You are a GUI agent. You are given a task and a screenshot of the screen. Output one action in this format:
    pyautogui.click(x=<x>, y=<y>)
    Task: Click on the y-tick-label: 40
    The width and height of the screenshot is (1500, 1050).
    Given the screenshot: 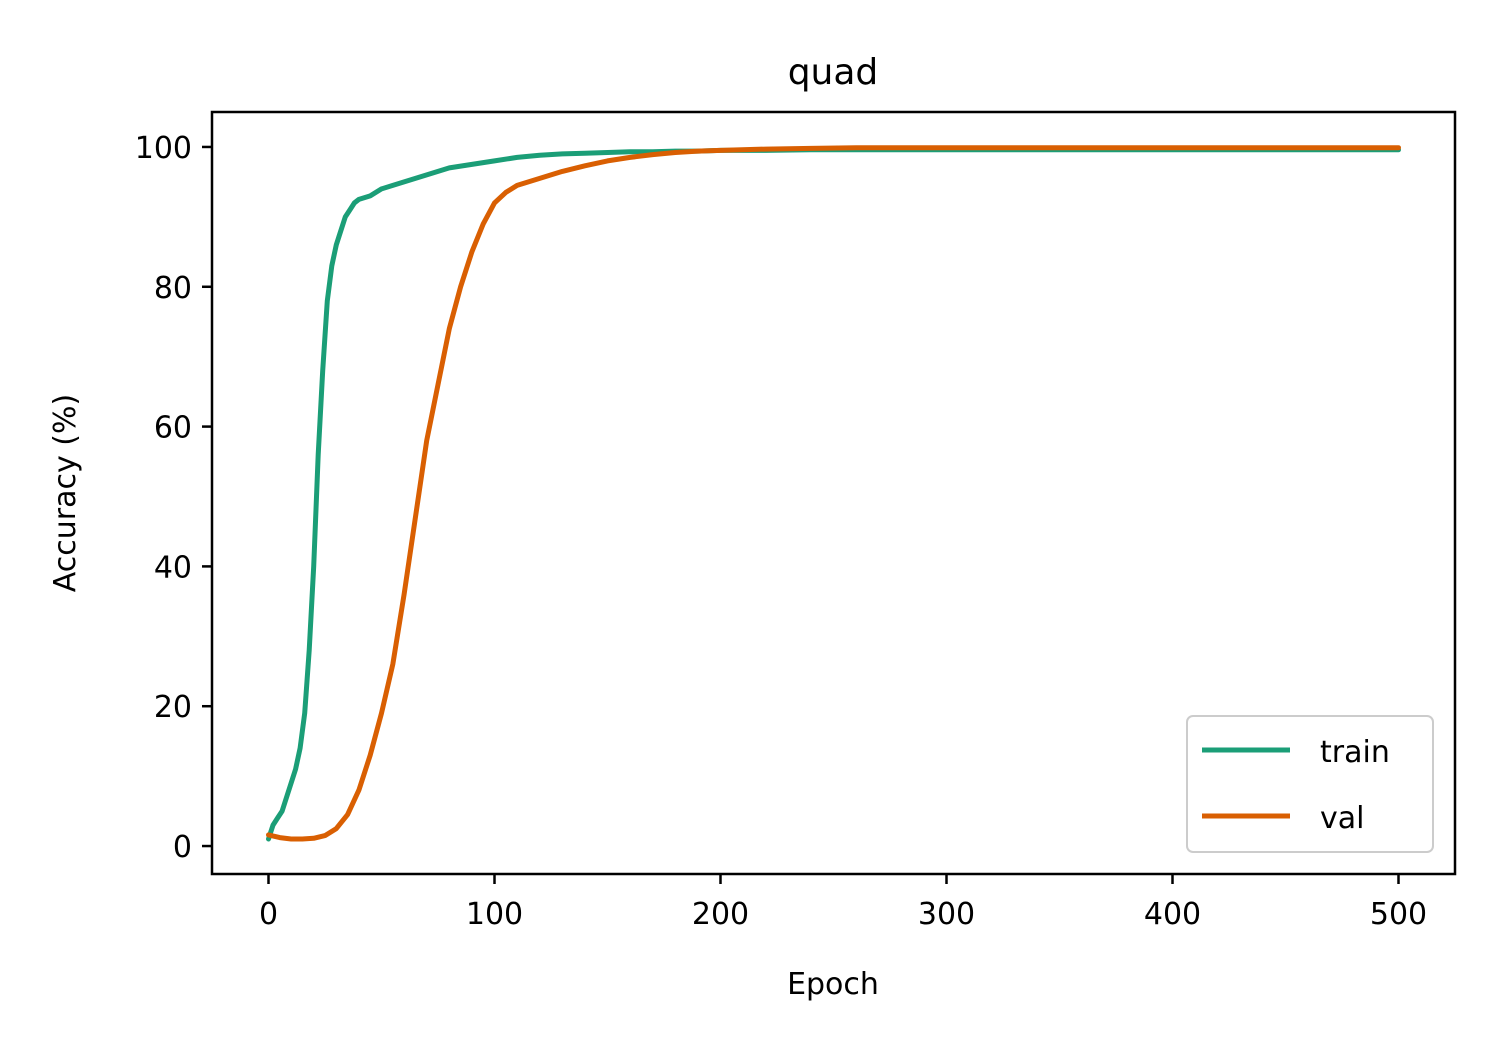 What is the action you would take?
    pyautogui.click(x=173, y=567)
    